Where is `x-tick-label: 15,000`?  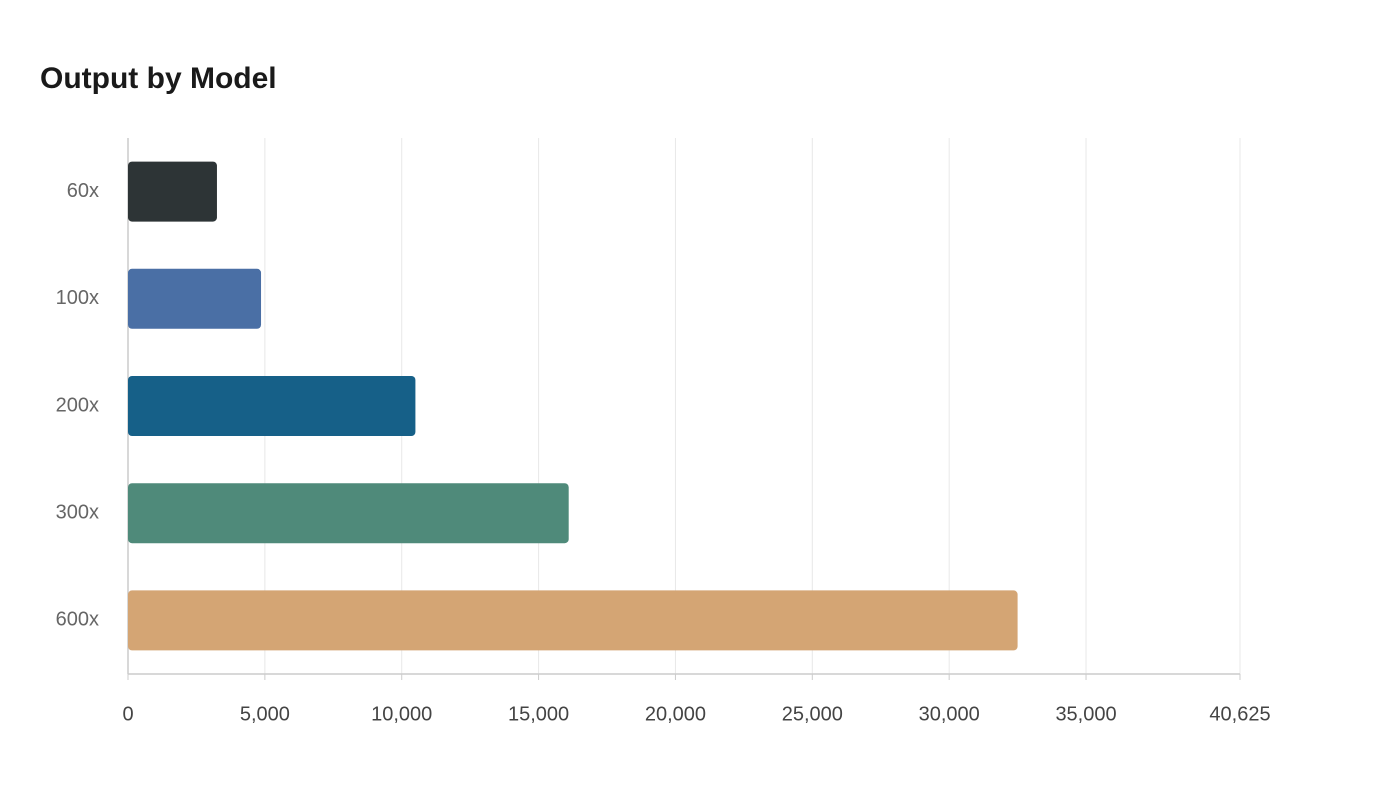 x-tick-label: 15,000 is located at coordinates (538, 714).